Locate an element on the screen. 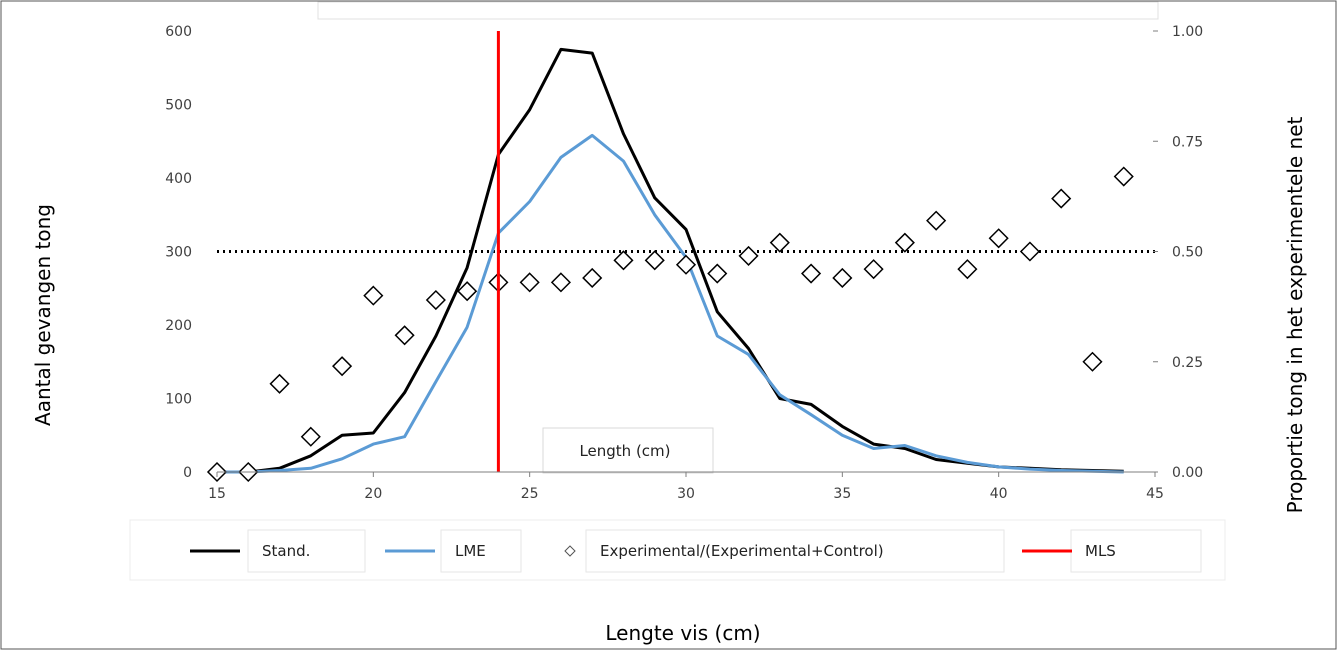 The image size is (1337, 650). inner-x-axis-label: Length (cm) is located at coordinates (624, 451).